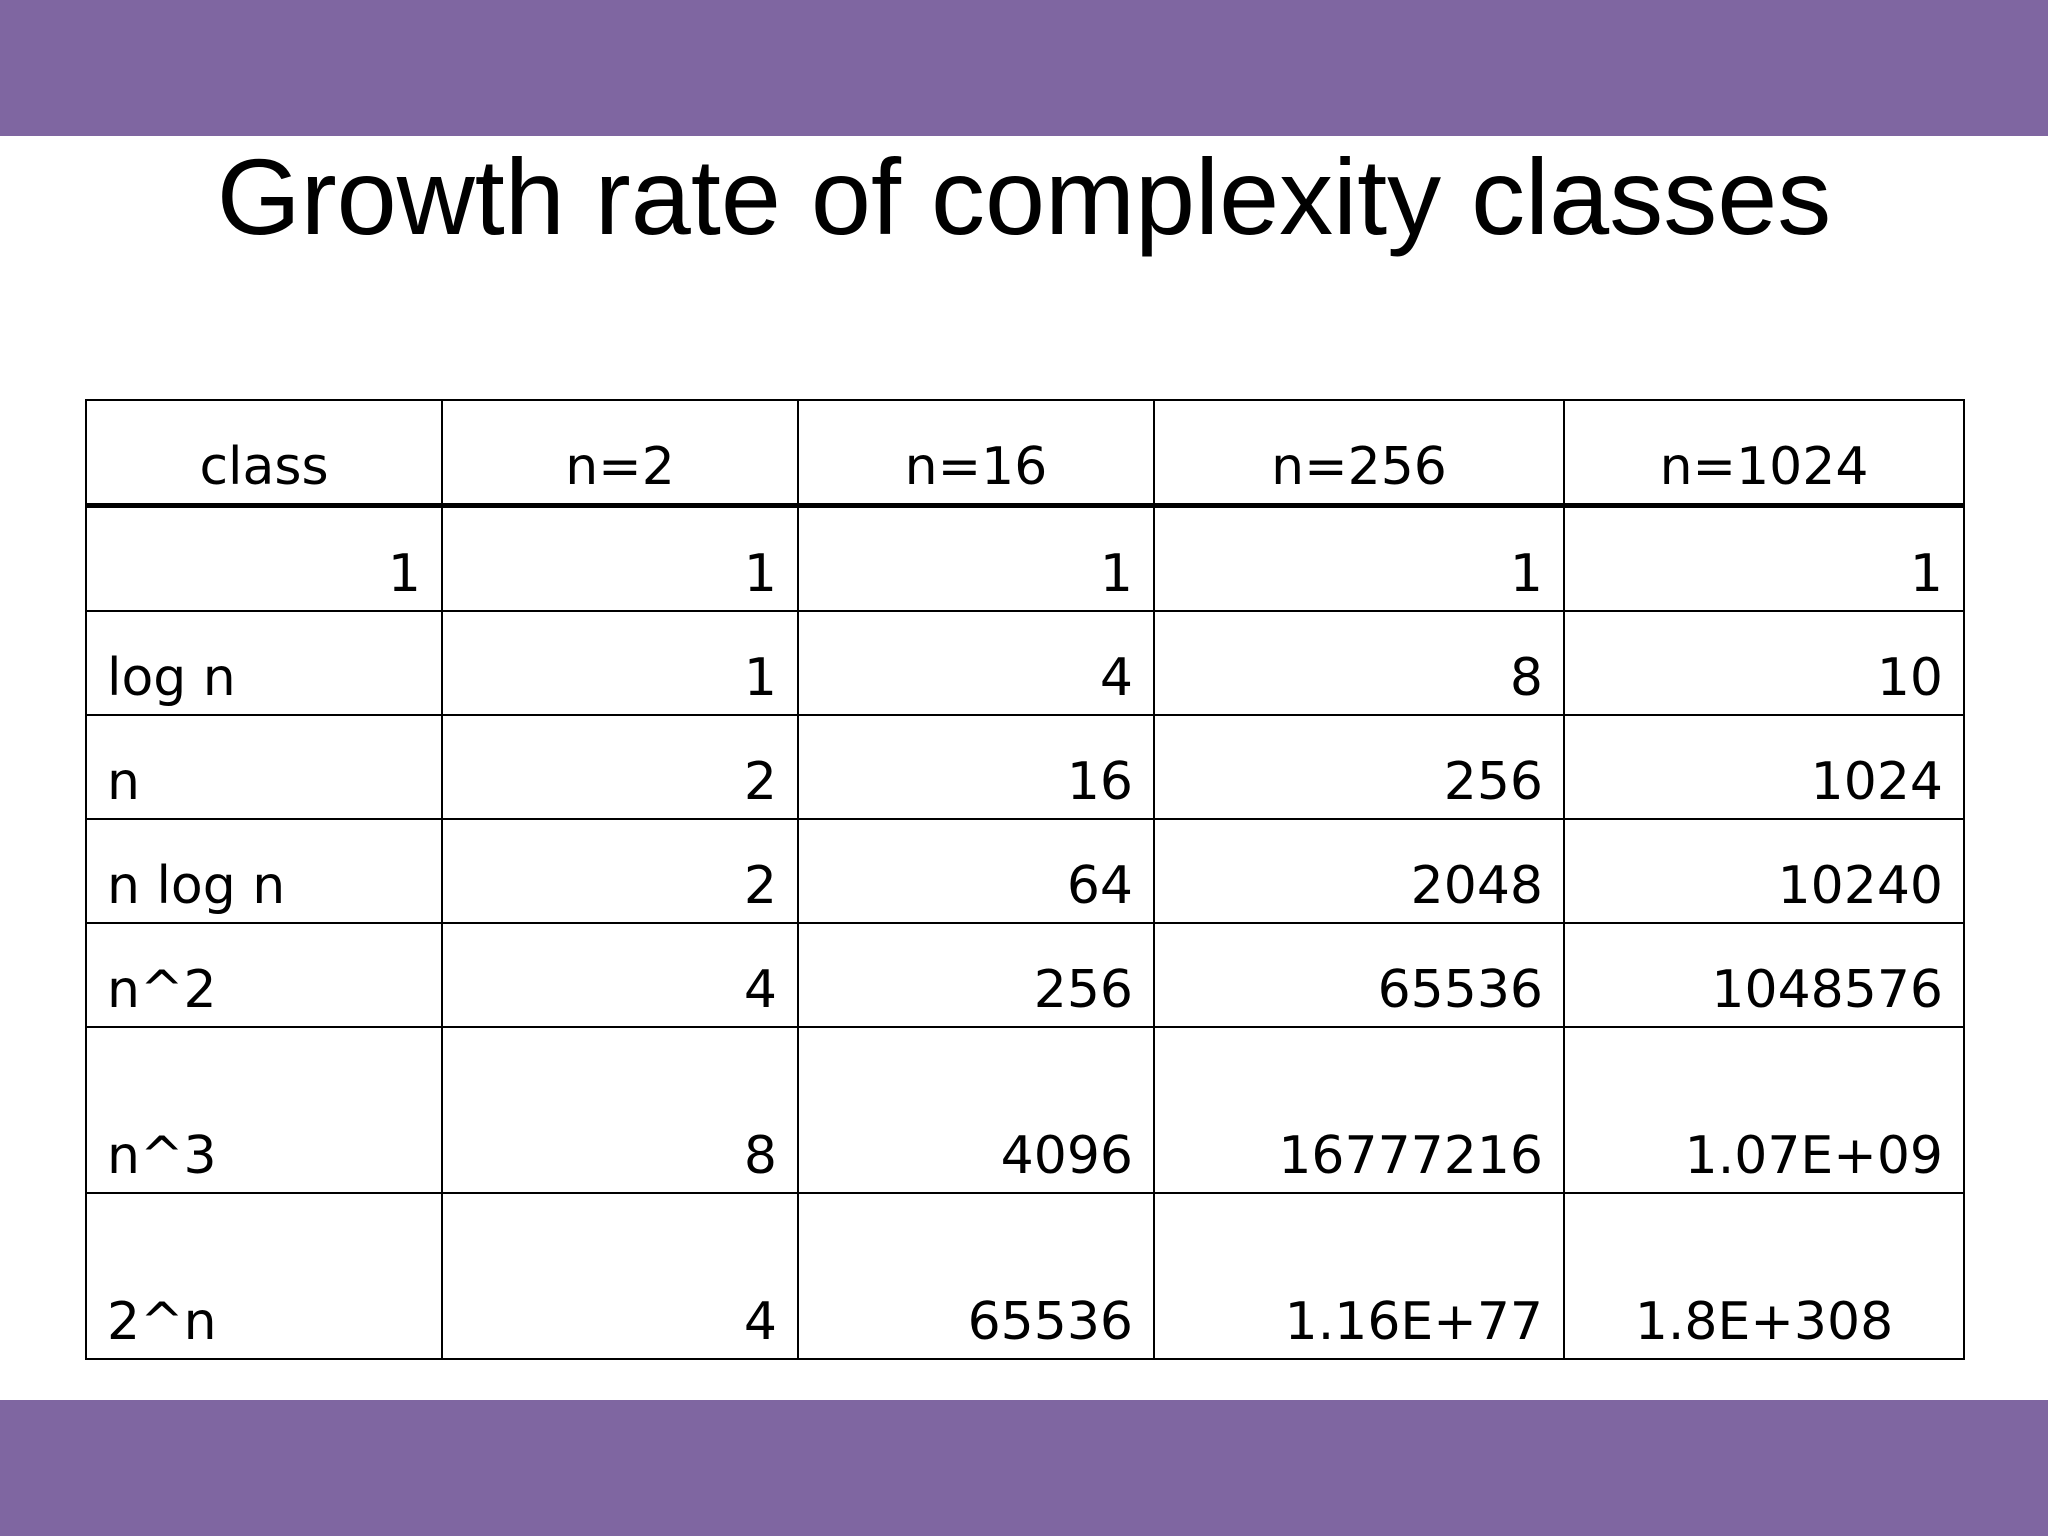 This screenshot has height=1536, width=2048. I want to click on class-cell: n^3, so click(264, 1110).